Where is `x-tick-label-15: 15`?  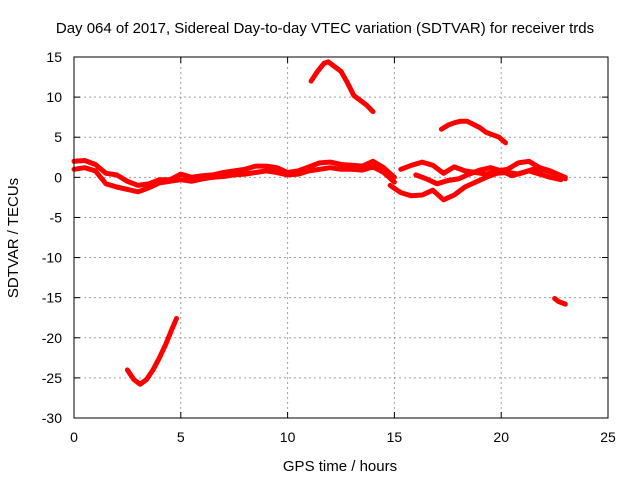 x-tick-label-15: 15 is located at coordinates (395, 437).